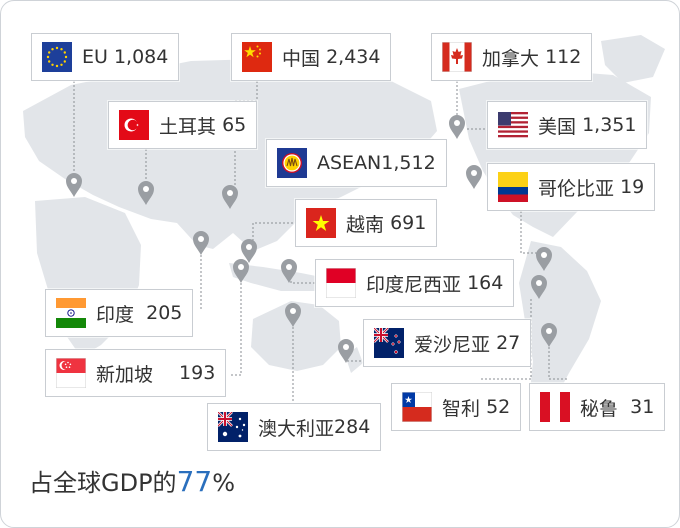  I want to click on region-value: 193, so click(197, 373).